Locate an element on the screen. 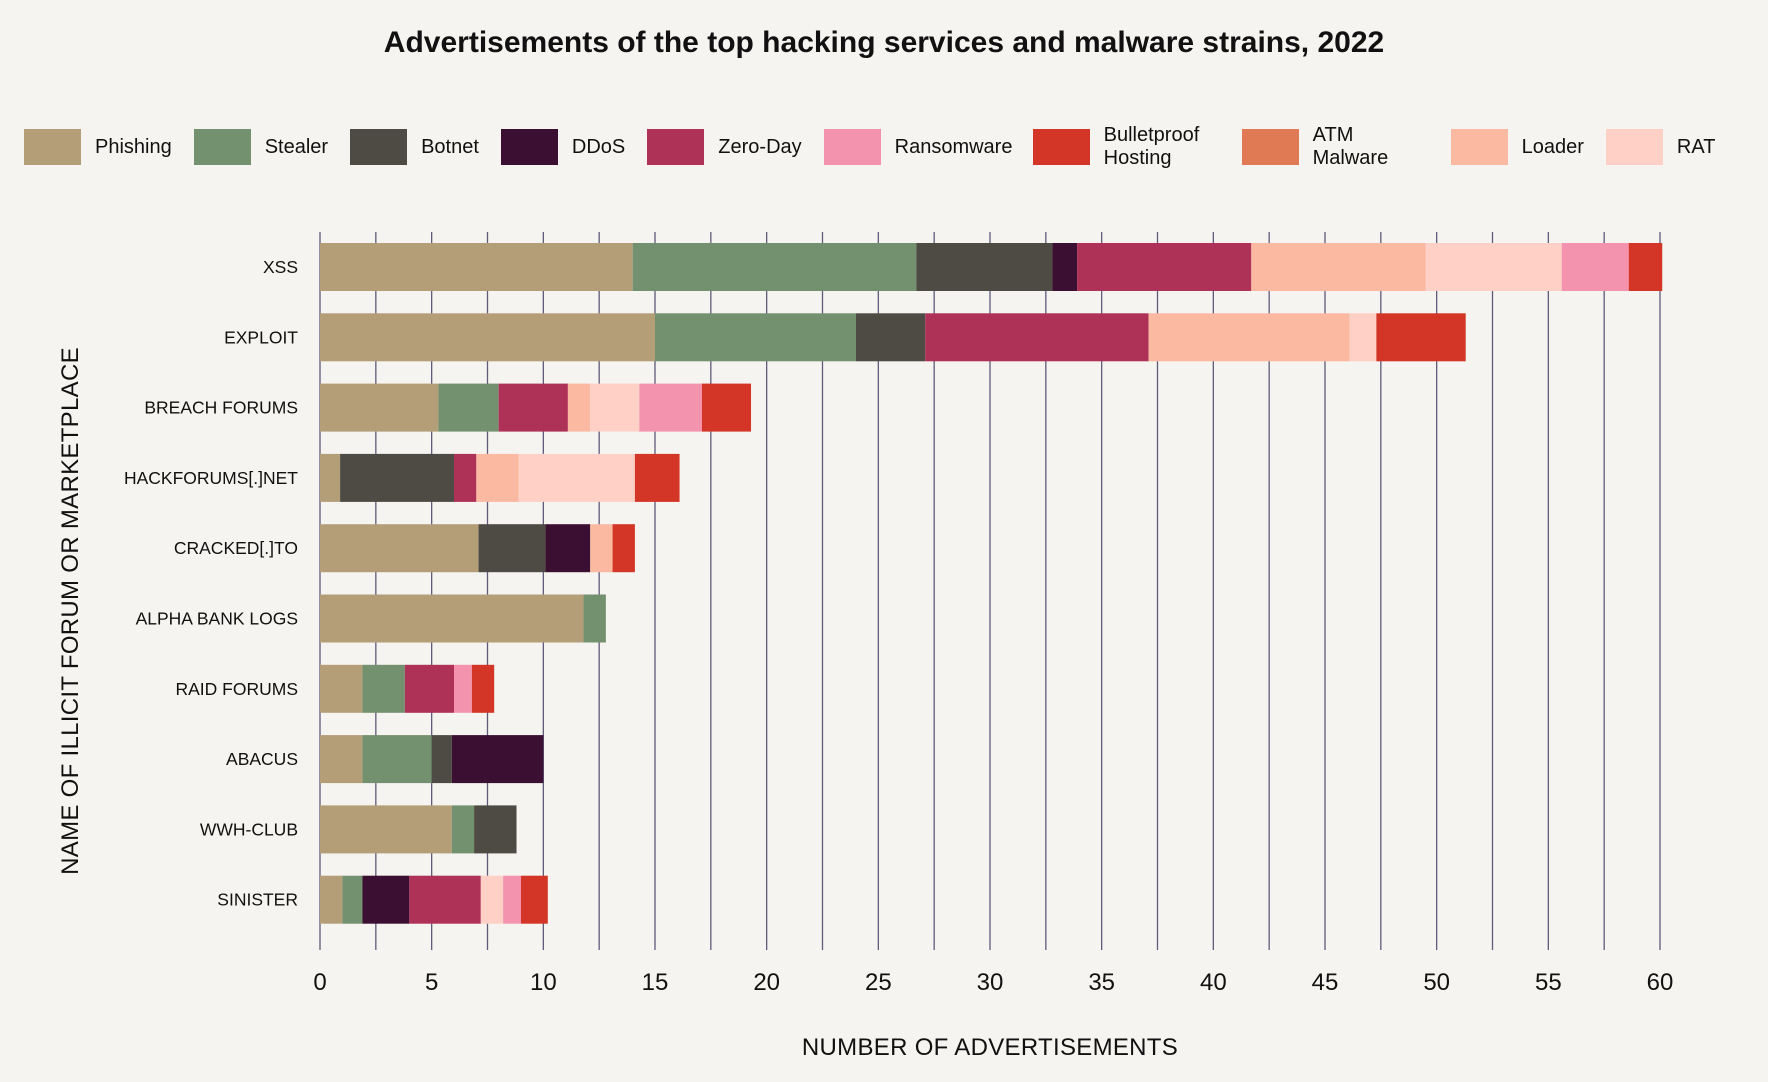  legend-label: Phishing is located at coordinates (133, 146).